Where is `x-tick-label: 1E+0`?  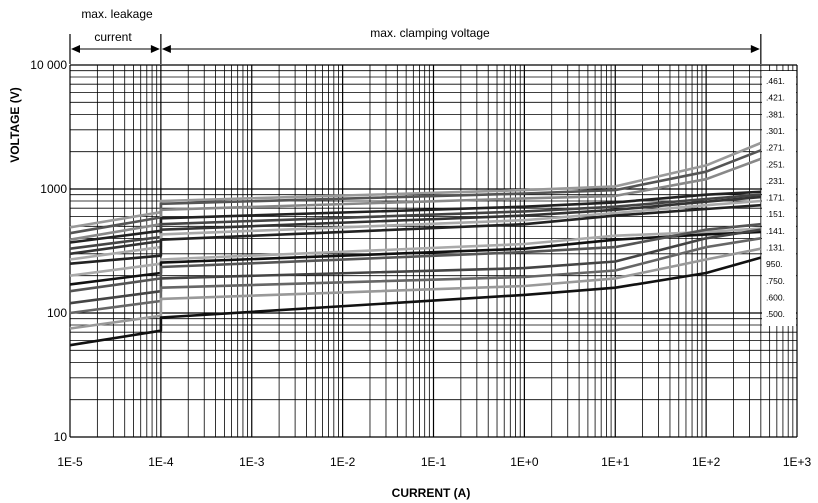 x-tick-label: 1E+0 is located at coordinates (524, 462).